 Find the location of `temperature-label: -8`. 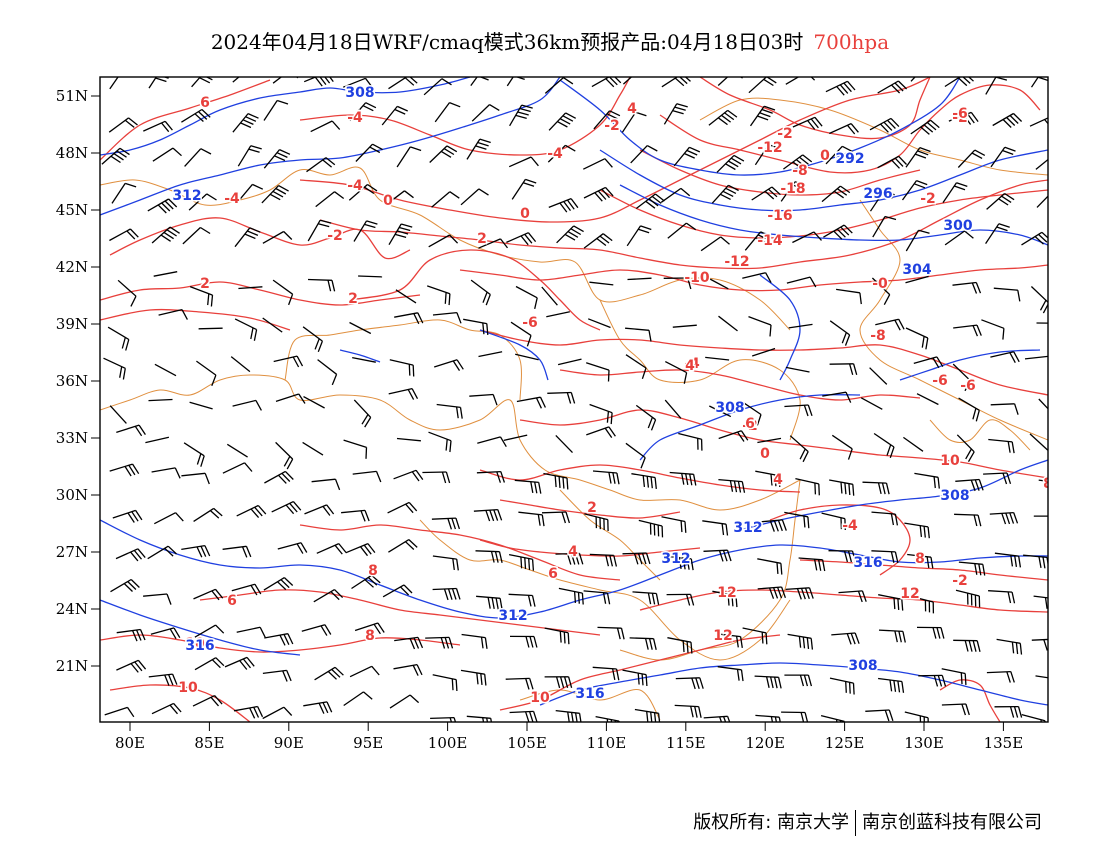

temperature-label: -8 is located at coordinates (878, 336).